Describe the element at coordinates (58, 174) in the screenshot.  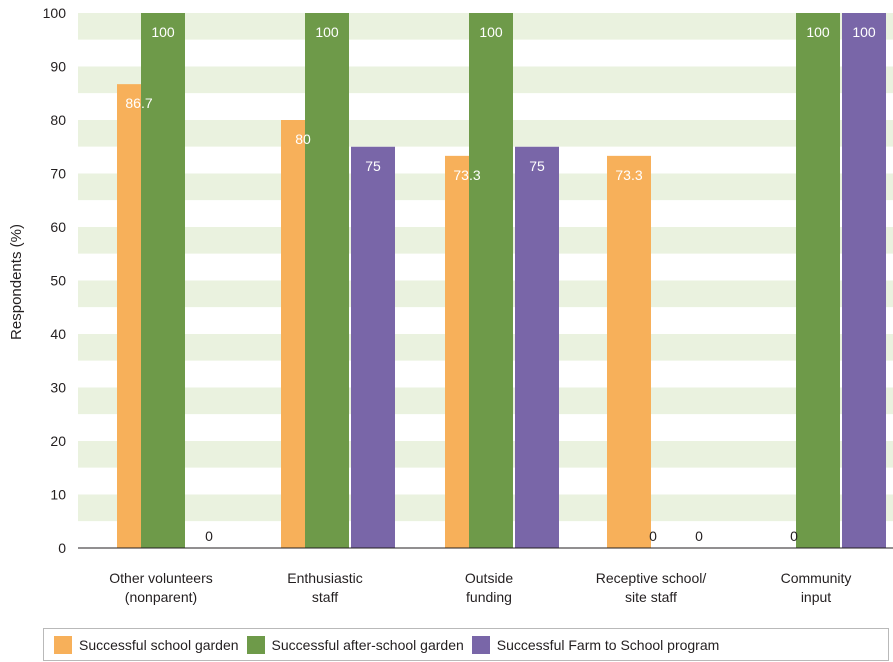
I see `y-tick-label: 70` at that location.